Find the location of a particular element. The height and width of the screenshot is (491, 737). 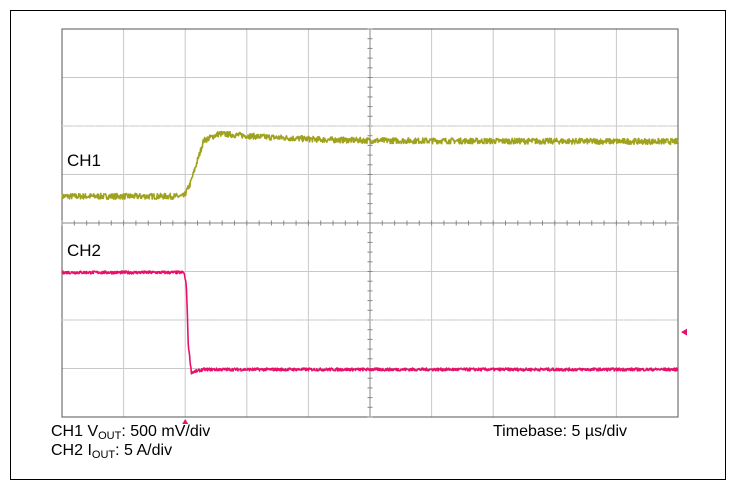

markers is located at coordinates (434, 376).